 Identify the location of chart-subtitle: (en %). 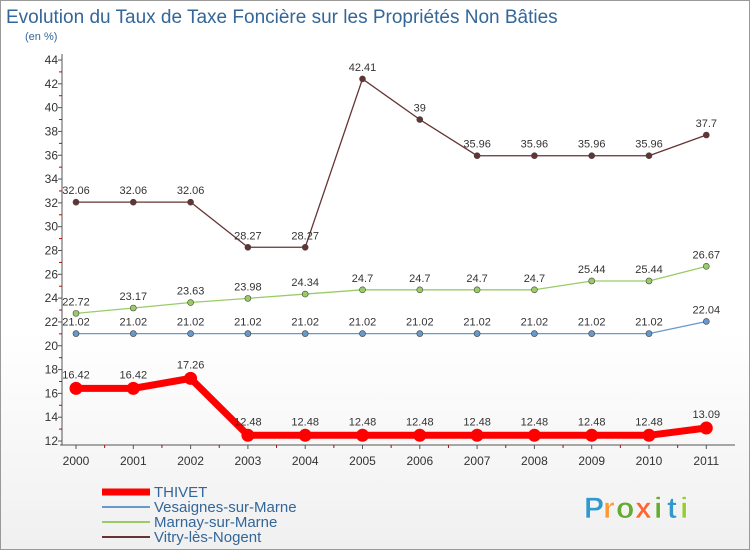
(41, 37).